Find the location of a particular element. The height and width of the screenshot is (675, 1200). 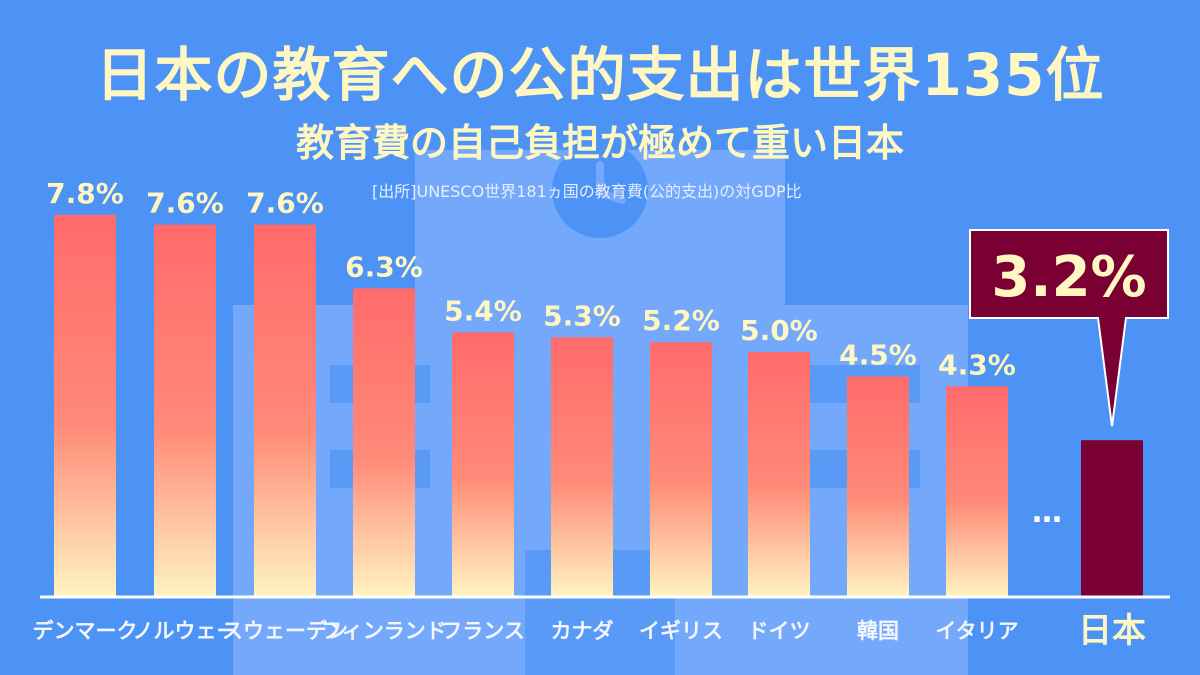

bar-value-label-9: 4.3% is located at coordinates (977, 364).